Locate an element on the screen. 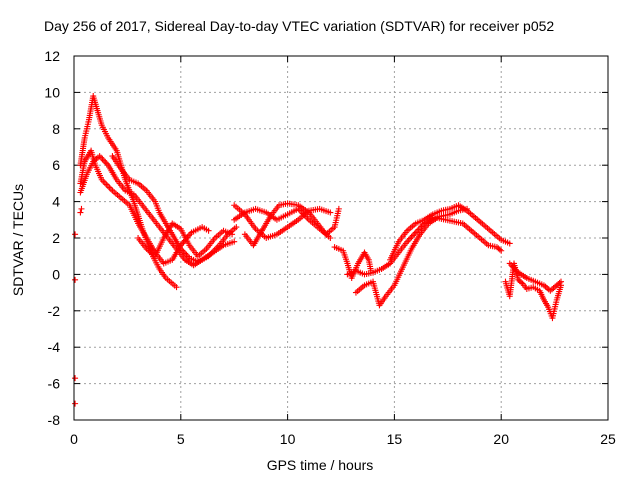 The height and width of the screenshot is (480, 640). y-tick-label: 4 is located at coordinates (56, 202).